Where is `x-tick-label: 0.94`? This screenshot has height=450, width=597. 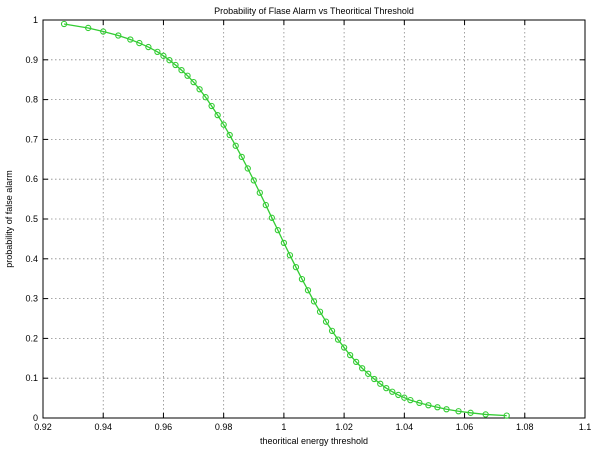
x-tick-label: 0.94 is located at coordinates (103, 427).